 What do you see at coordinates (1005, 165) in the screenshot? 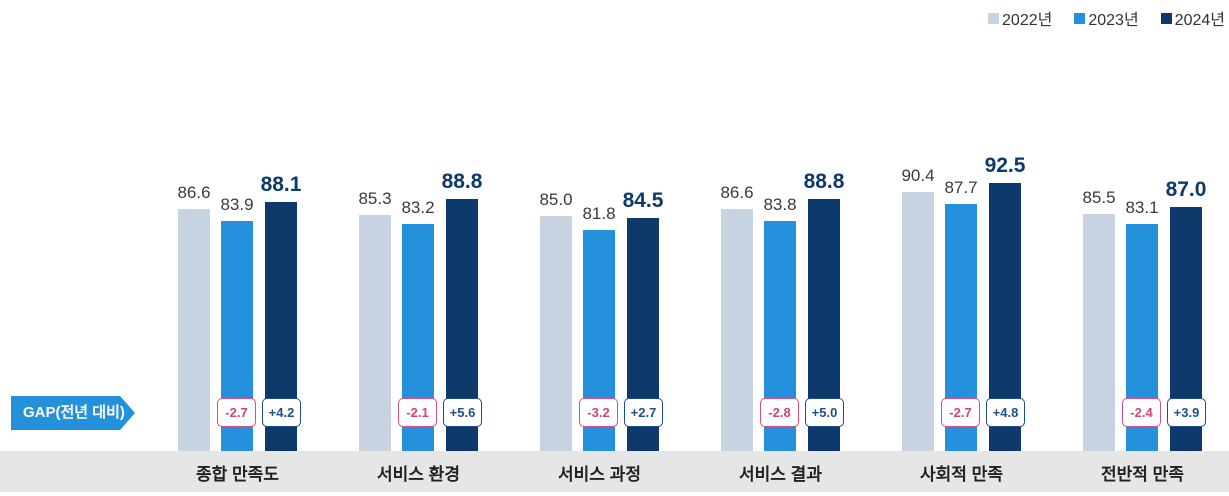
I see `value-label: 92.5` at bounding box center [1005, 165].